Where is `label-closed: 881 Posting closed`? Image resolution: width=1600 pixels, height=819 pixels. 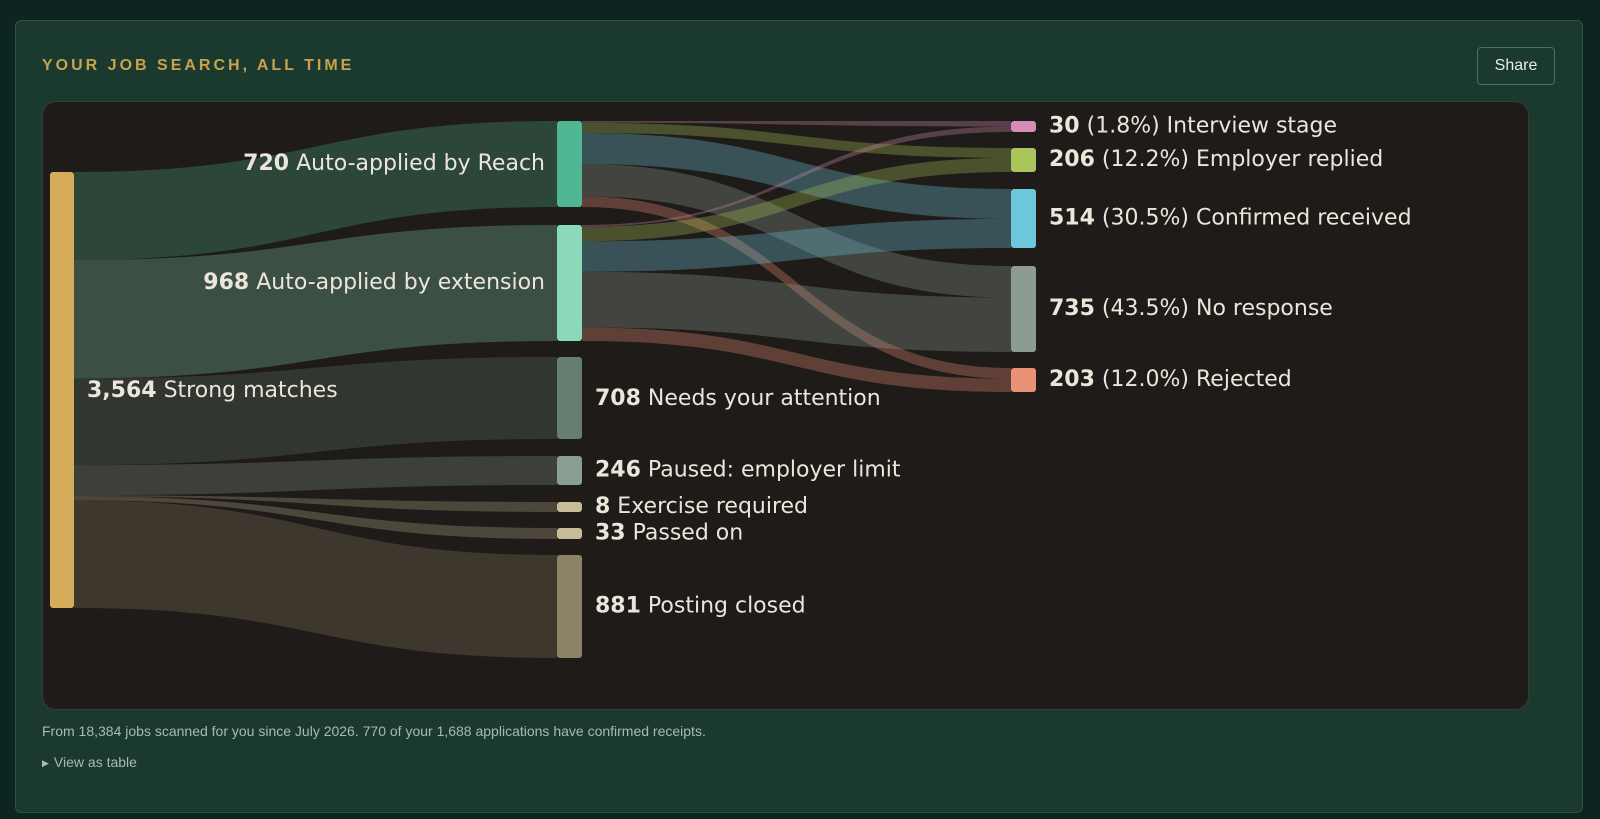
label-closed: 881 Posting closed is located at coordinates (700, 606).